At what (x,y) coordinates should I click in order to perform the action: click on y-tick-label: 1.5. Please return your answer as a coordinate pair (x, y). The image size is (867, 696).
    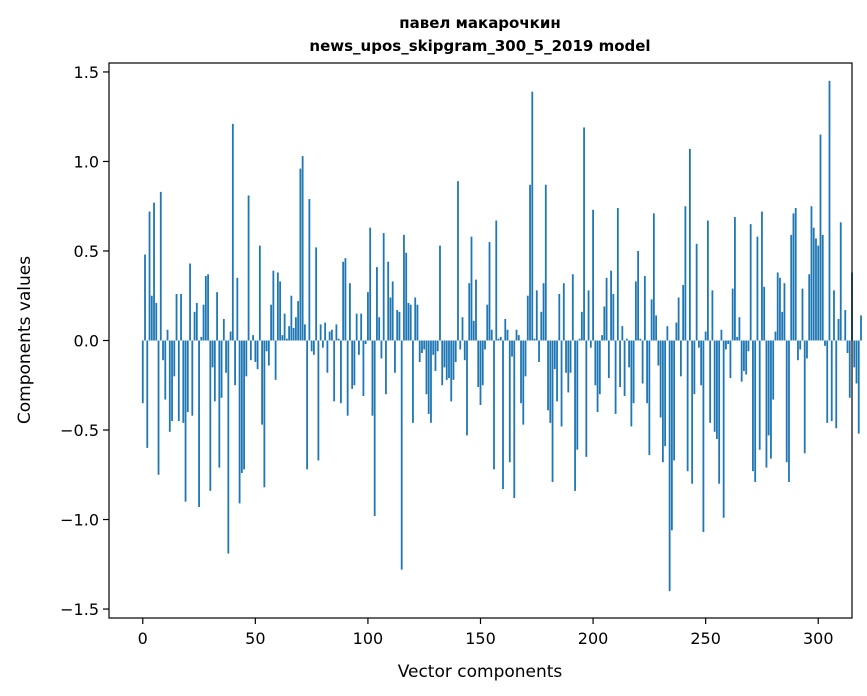
    Looking at the image, I should click on (86, 72).